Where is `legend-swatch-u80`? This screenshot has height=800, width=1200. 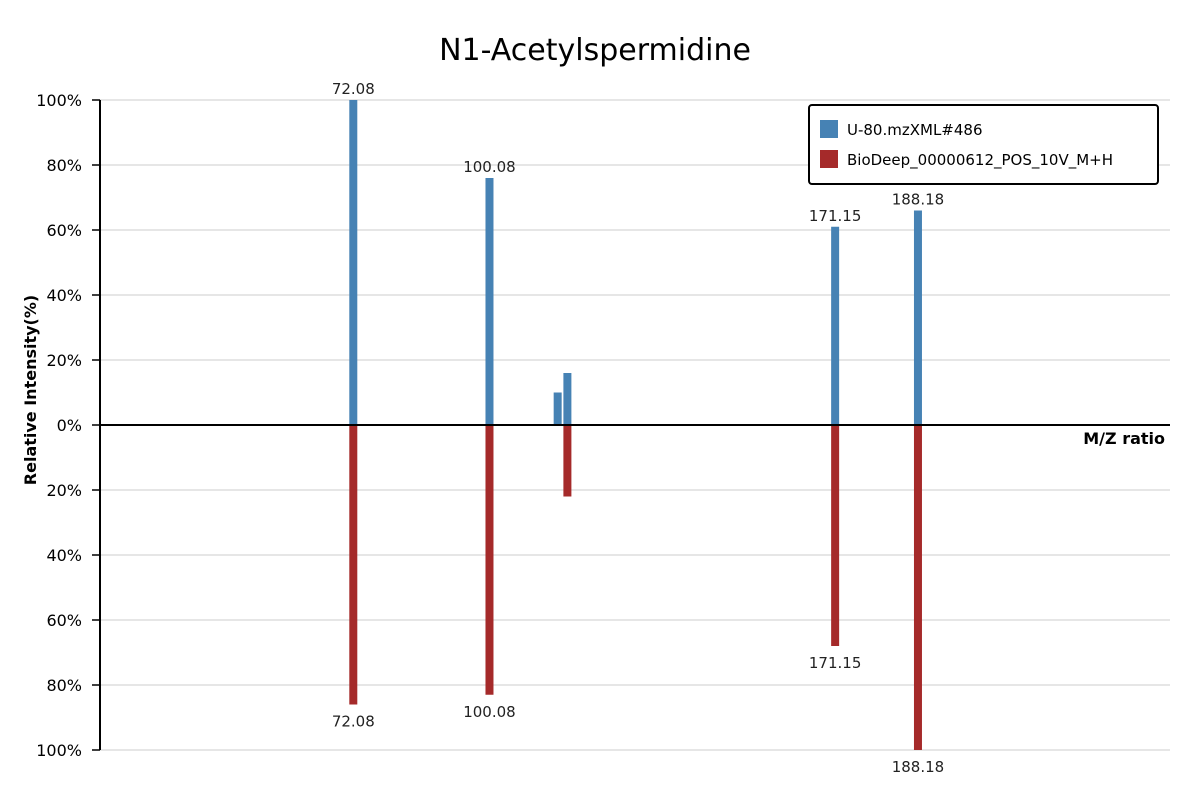 legend-swatch-u80 is located at coordinates (829, 129).